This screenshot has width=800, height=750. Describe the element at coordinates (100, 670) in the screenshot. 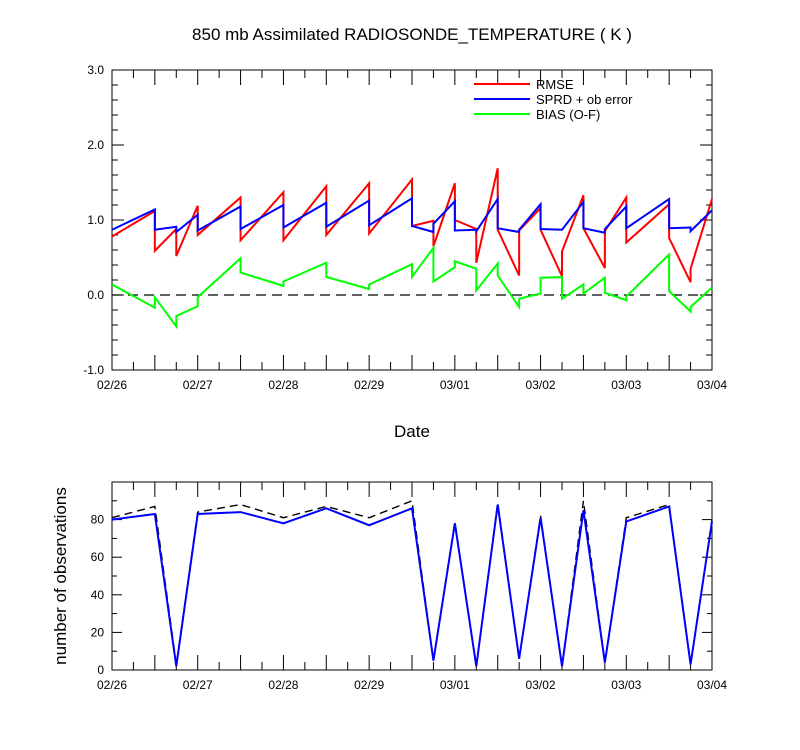

I see `y-tick-label: 0` at that location.